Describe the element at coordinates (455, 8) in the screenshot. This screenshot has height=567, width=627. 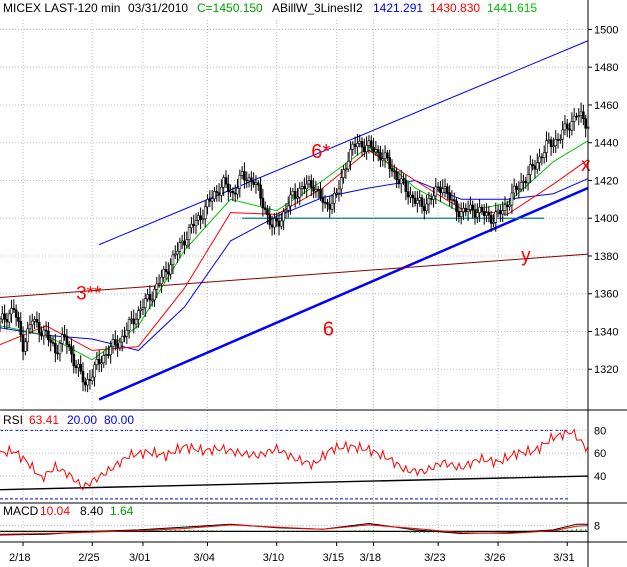
I see `header-study-value-2: 1430.830` at that location.